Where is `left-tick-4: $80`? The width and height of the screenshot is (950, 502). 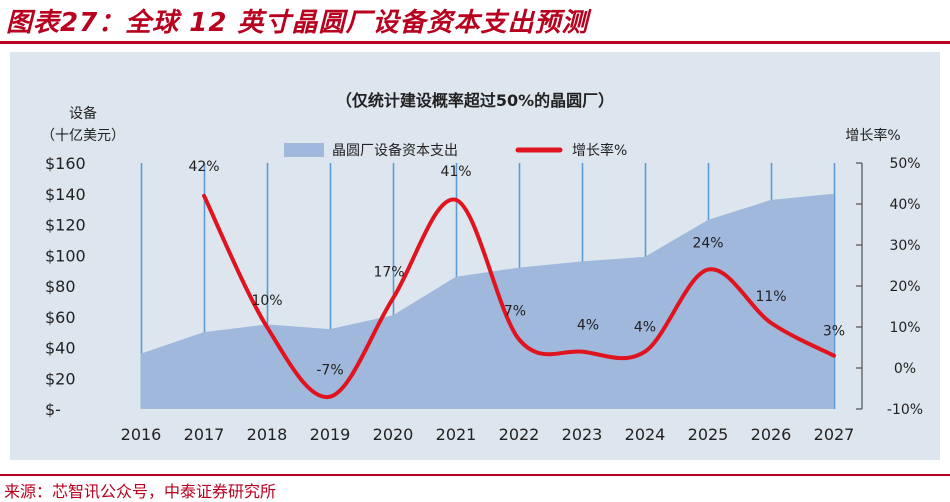 left-tick-4: $80 is located at coordinates (60, 286).